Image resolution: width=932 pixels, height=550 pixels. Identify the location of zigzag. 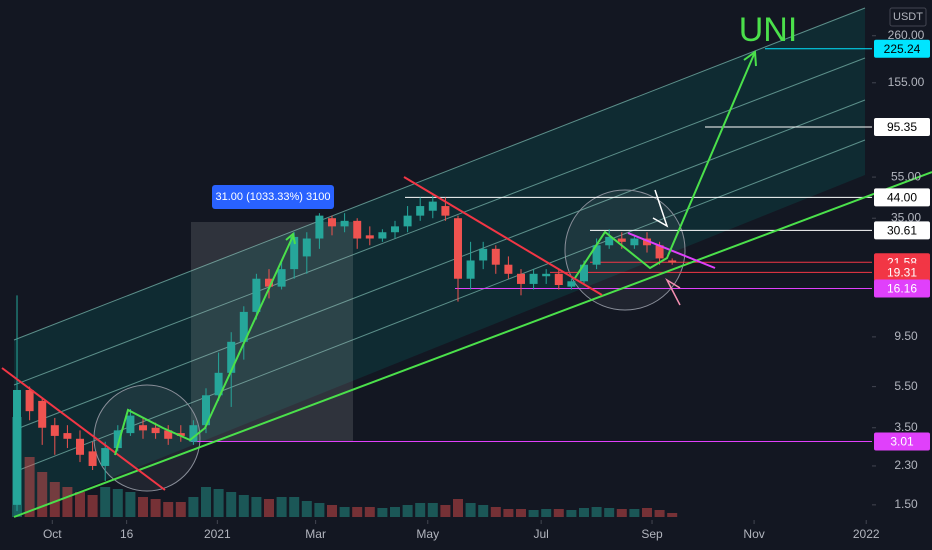
(665, 165).